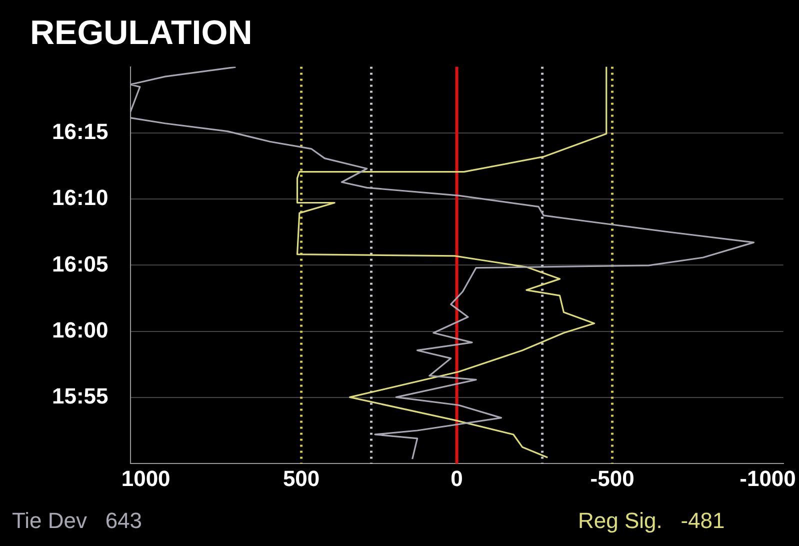  Describe the element at coordinates (768, 478) in the screenshot. I see `x-tick-label: -1000` at that location.